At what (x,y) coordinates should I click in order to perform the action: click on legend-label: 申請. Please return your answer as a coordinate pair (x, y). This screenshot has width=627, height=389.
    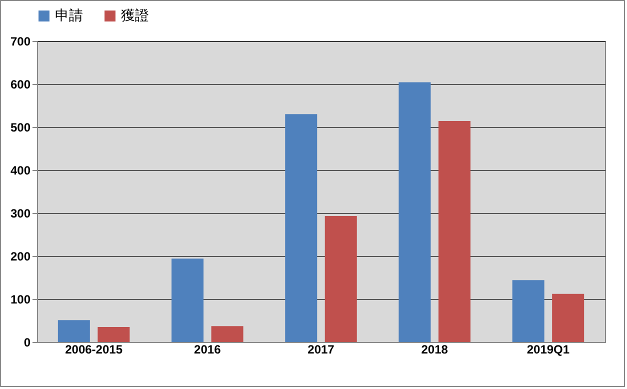
    Looking at the image, I should click on (69, 16).